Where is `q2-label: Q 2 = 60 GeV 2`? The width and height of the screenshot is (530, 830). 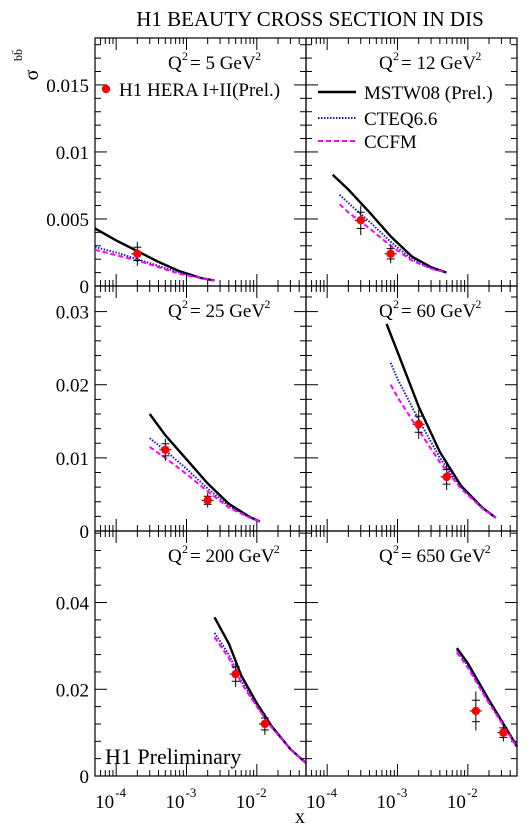 q2-label: Q 2 = 60 GeV 2 is located at coordinates (430, 309).